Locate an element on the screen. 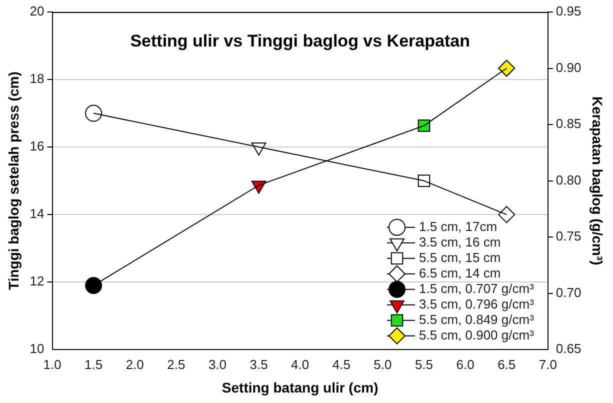 Image resolution: width=613 pixels, height=403 pixels. x-tick-label: 3.5 is located at coordinates (259, 364).